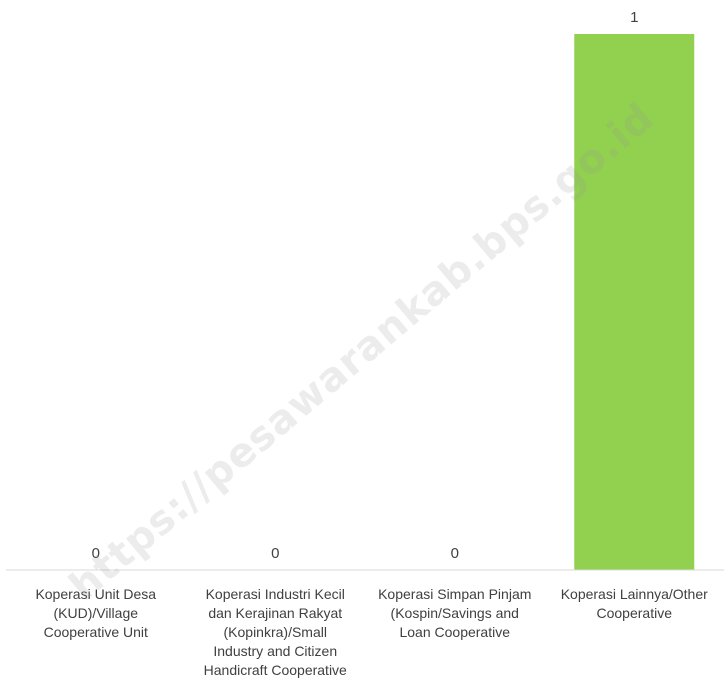 This screenshot has height=698, width=724. I want to click on x-tick-label-line: dan Kerajinan Rakyat, so click(275, 613).